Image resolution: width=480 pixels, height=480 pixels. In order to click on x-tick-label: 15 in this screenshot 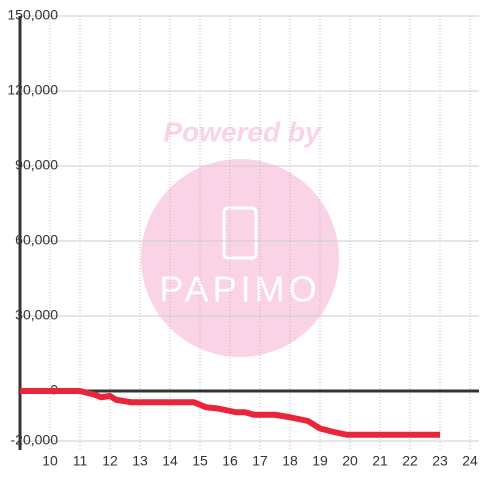, I will do `click(200, 461)`.